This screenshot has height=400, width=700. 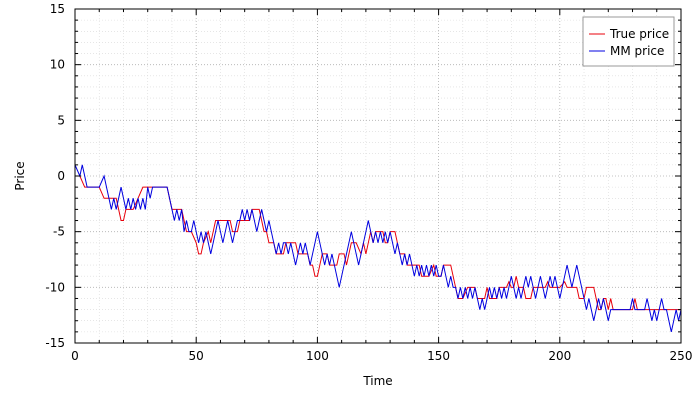 What do you see at coordinates (57, 65) in the screenshot?
I see `y-tick-label: 10` at bounding box center [57, 65].